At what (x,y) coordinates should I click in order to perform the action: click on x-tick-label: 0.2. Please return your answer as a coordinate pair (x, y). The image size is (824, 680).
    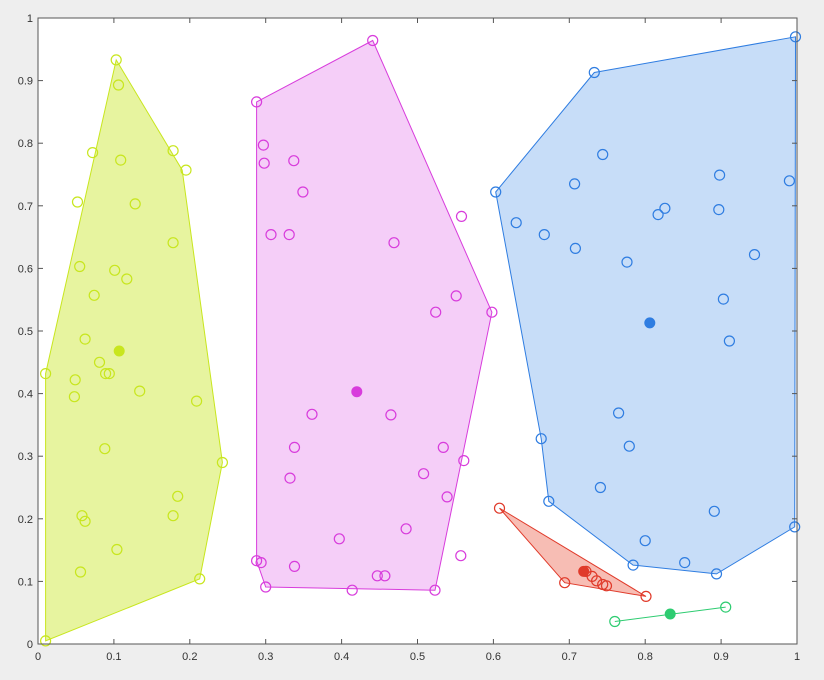
    Looking at the image, I should click on (189, 657).